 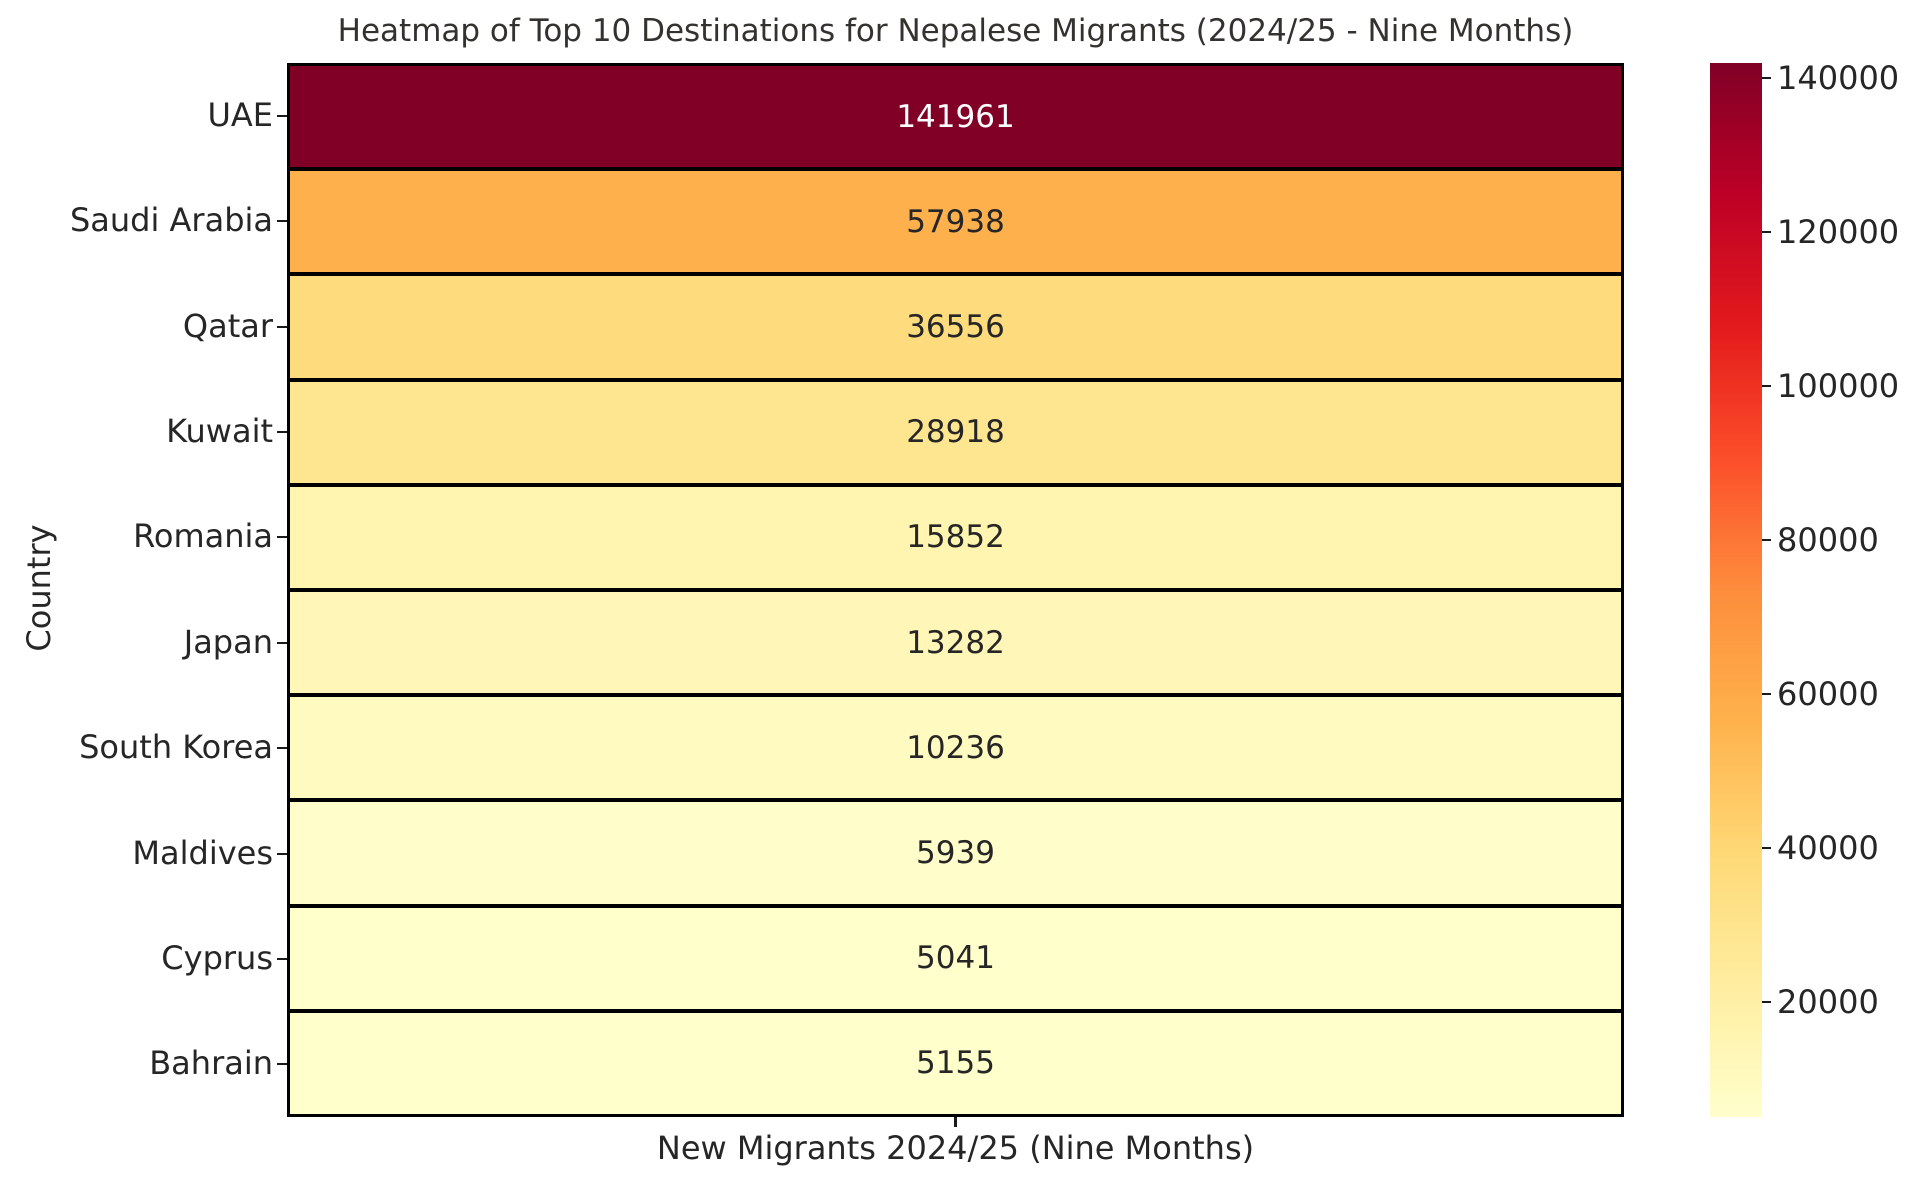 I want to click on colorbar-tick-label: 80000, so click(x=1828, y=539).